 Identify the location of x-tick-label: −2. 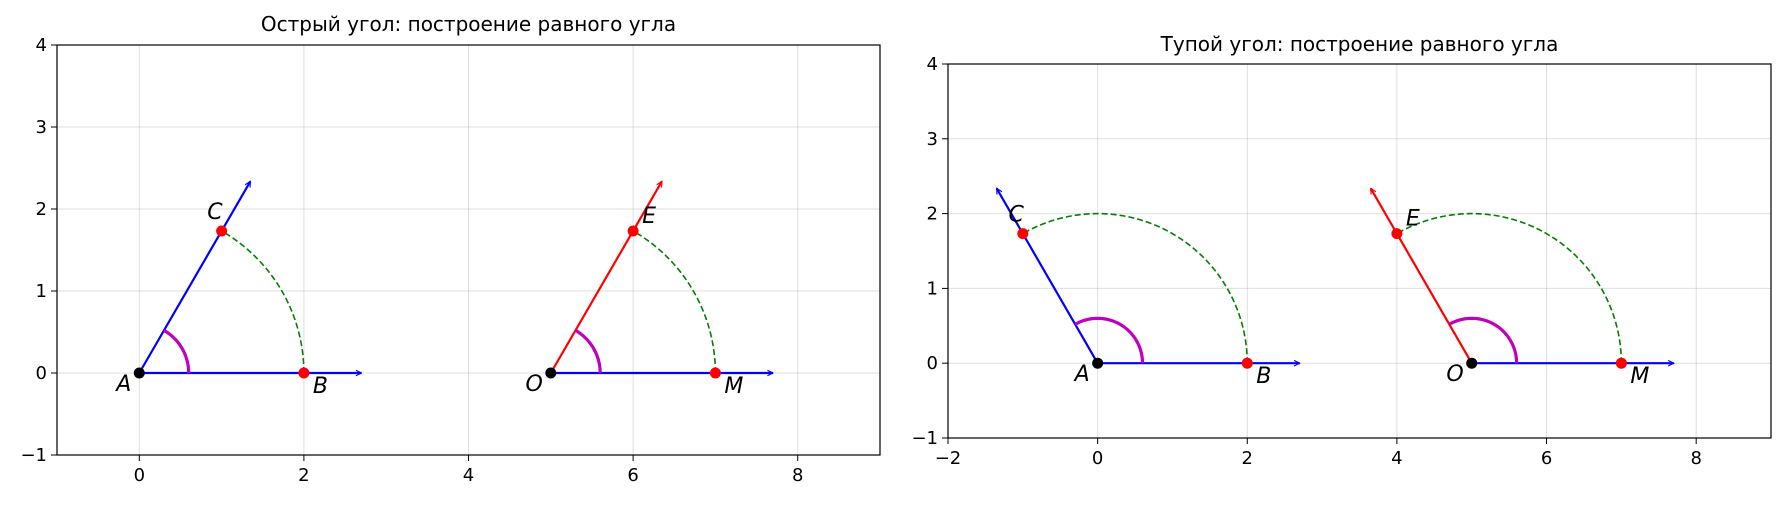
(948, 458).